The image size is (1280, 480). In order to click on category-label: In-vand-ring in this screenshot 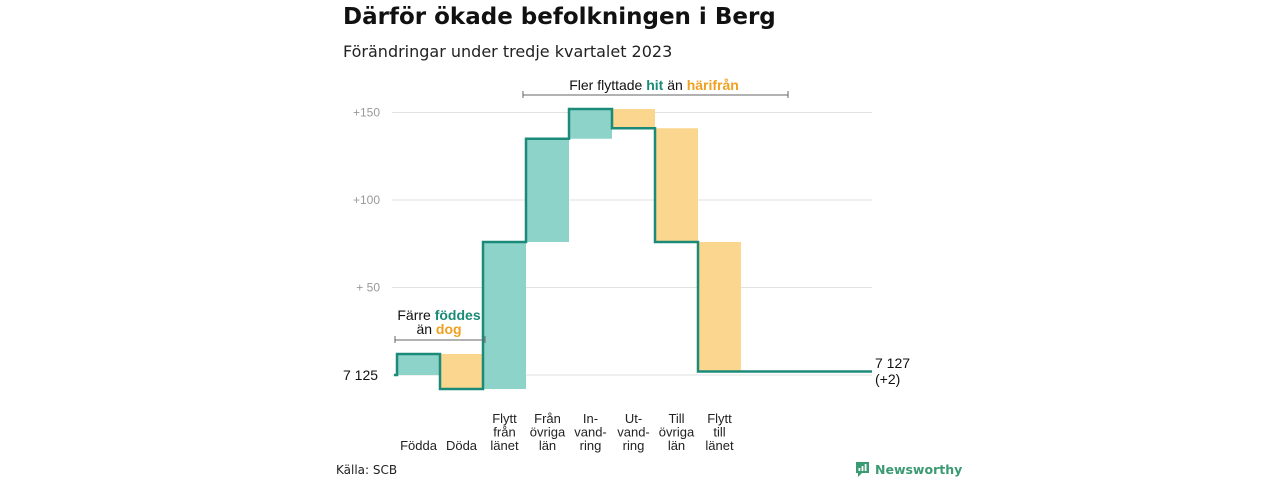, I will do `click(590, 432)`.